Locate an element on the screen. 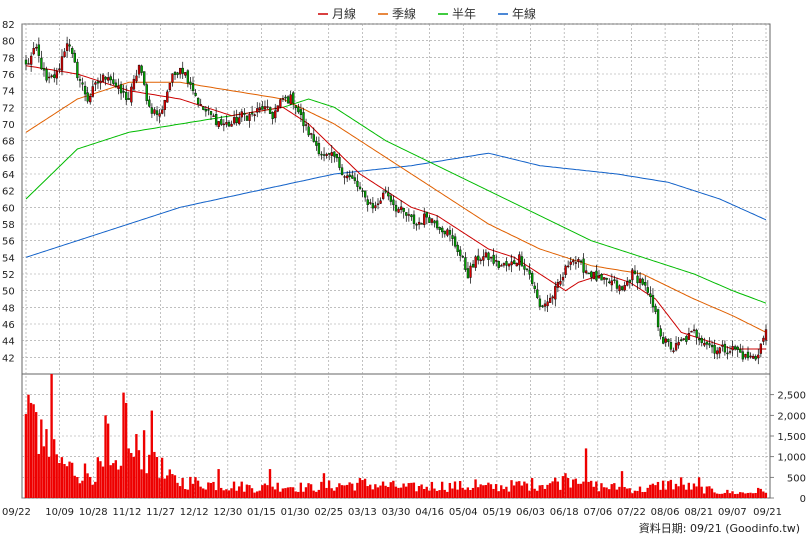 The height and width of the screenshot is (540, 808). price-tick-label: 62 is located at coordinates (8, 192).